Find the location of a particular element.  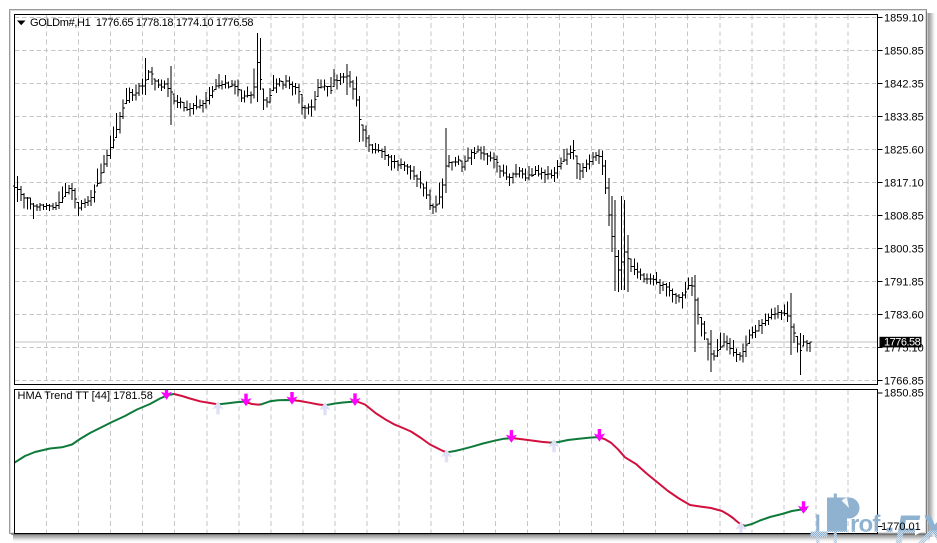

svg-text: 1825.60 is located at coordinates (904, 150).